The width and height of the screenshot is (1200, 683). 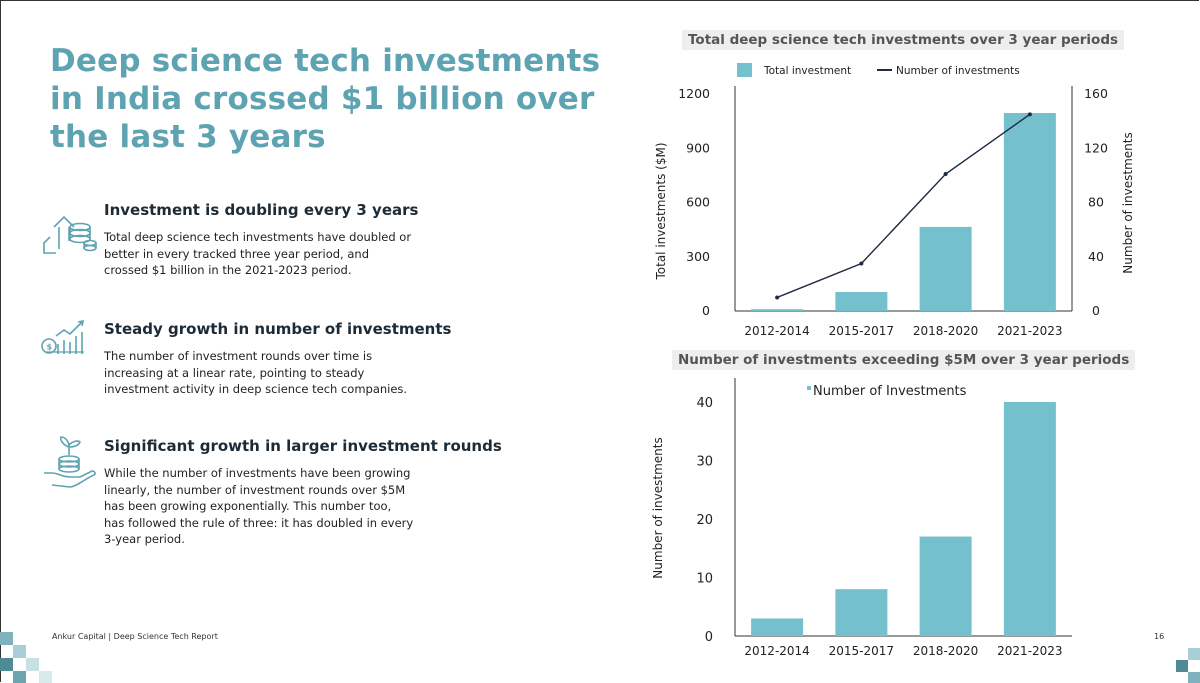 What do you see at coordinates (135, 636) in the screenshot?
I see `footer-text: Ankur Capital | Deep Science Tech Report` at bounding box center [135, 636].